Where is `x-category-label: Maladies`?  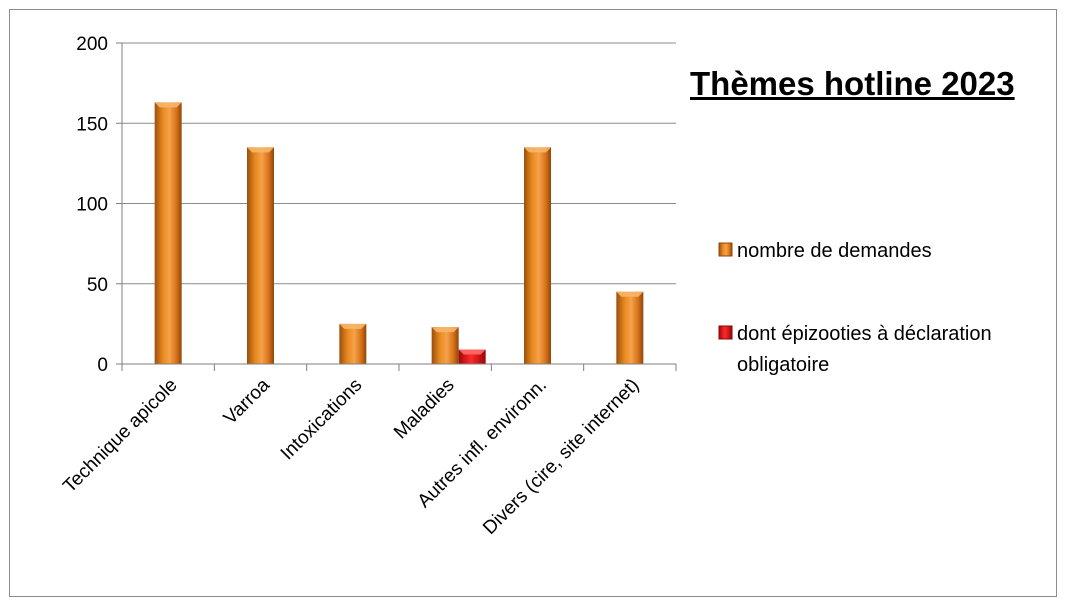 x-category-label: Maladies is located at coordinates (424, 409).